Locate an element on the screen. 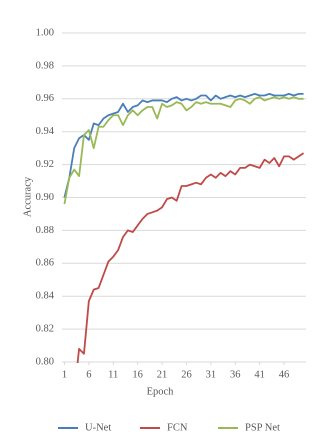 This screenshot has width=321, height=442. x-tick-label: 36 is located at coordinates (235, 374).